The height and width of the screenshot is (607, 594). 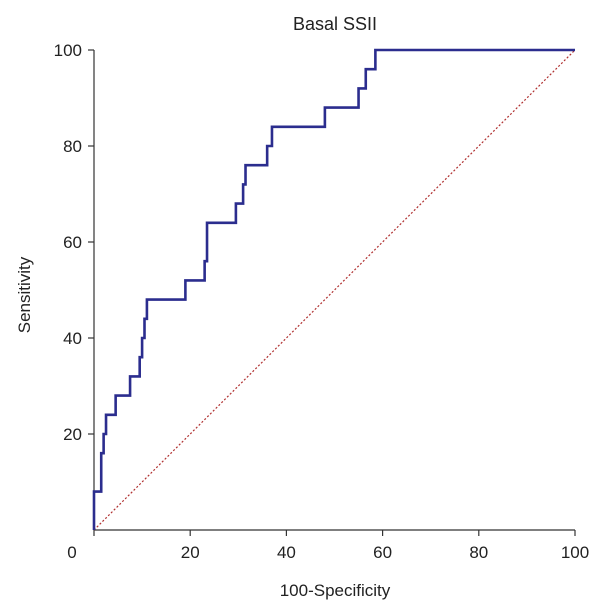 I want to click on x-tick-label: 0, so click(x=71, y=552).